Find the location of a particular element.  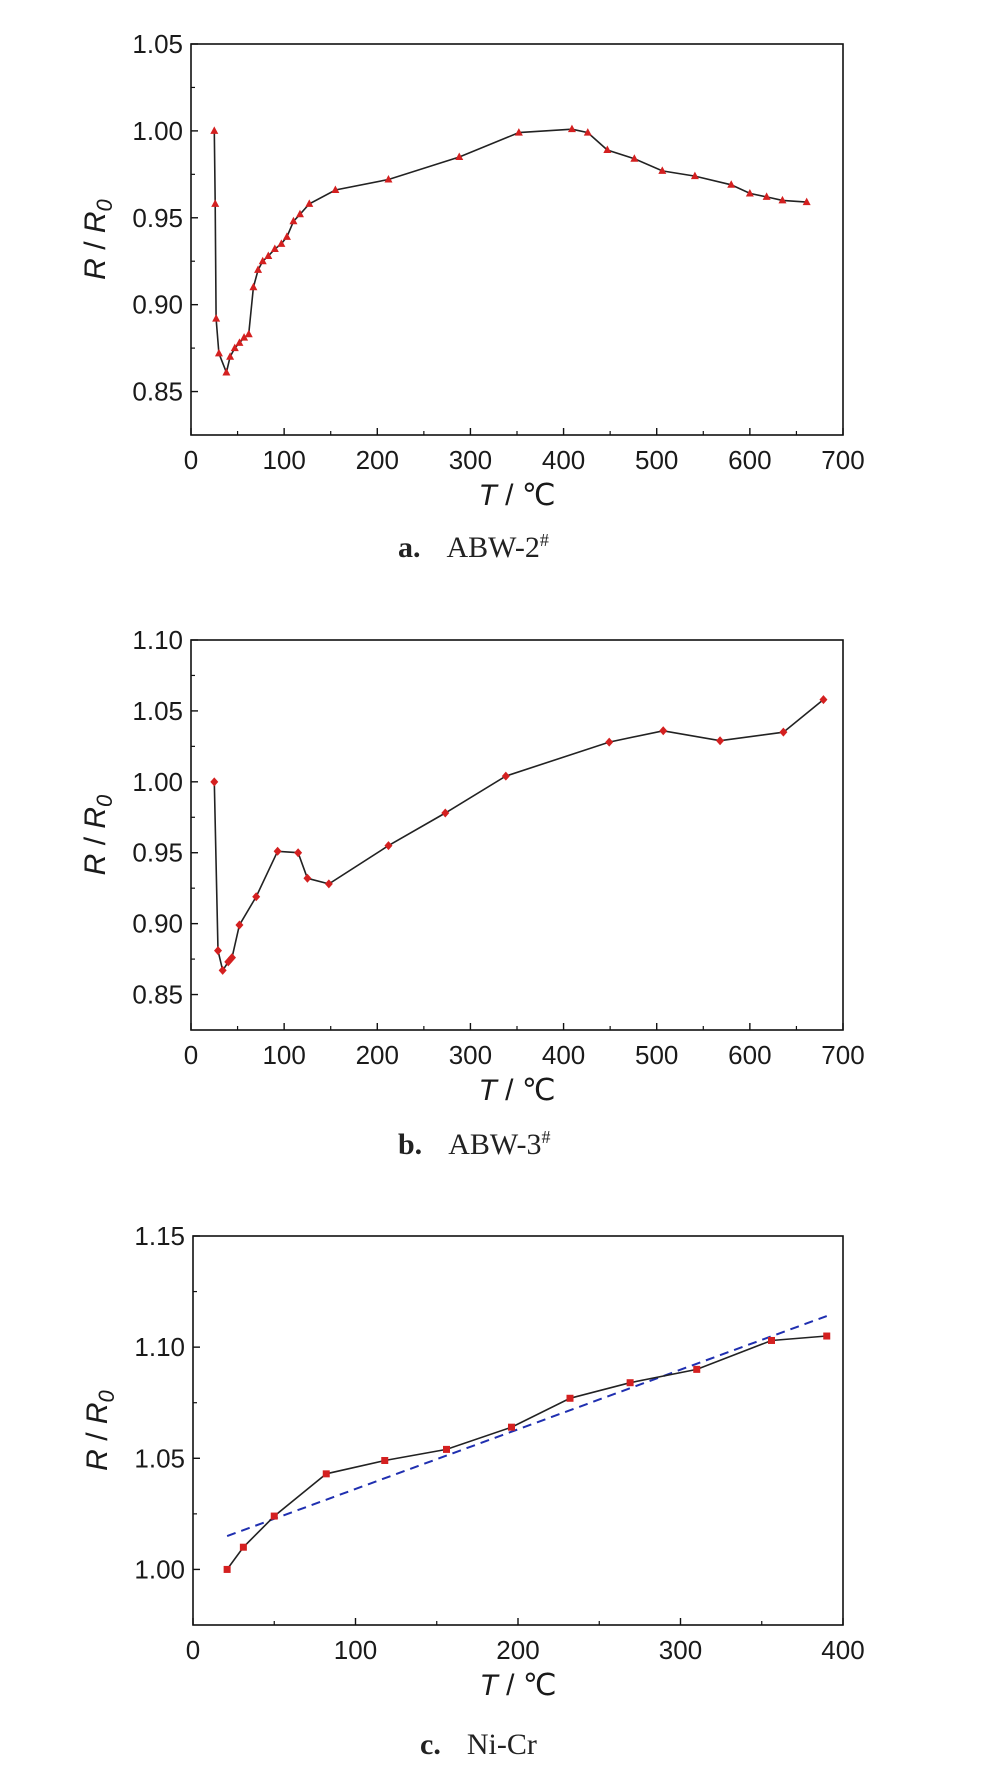

y-tick-label: 0.95 is located at coordinates (157, 853).